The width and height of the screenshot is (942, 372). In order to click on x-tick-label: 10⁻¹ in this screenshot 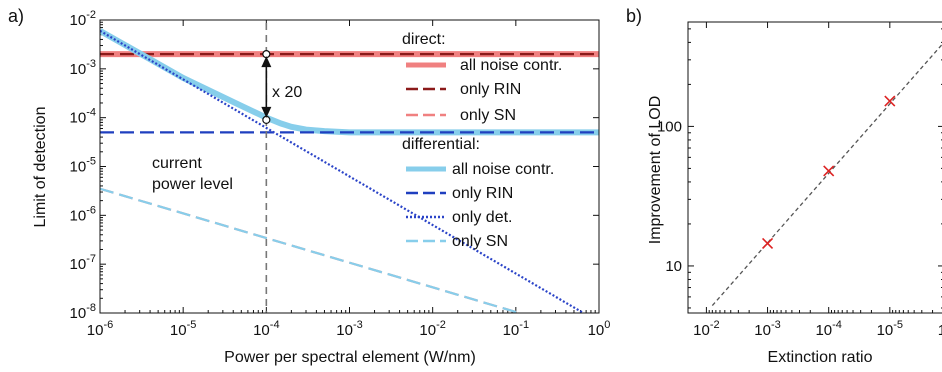, I will do `click(516, 329)`.